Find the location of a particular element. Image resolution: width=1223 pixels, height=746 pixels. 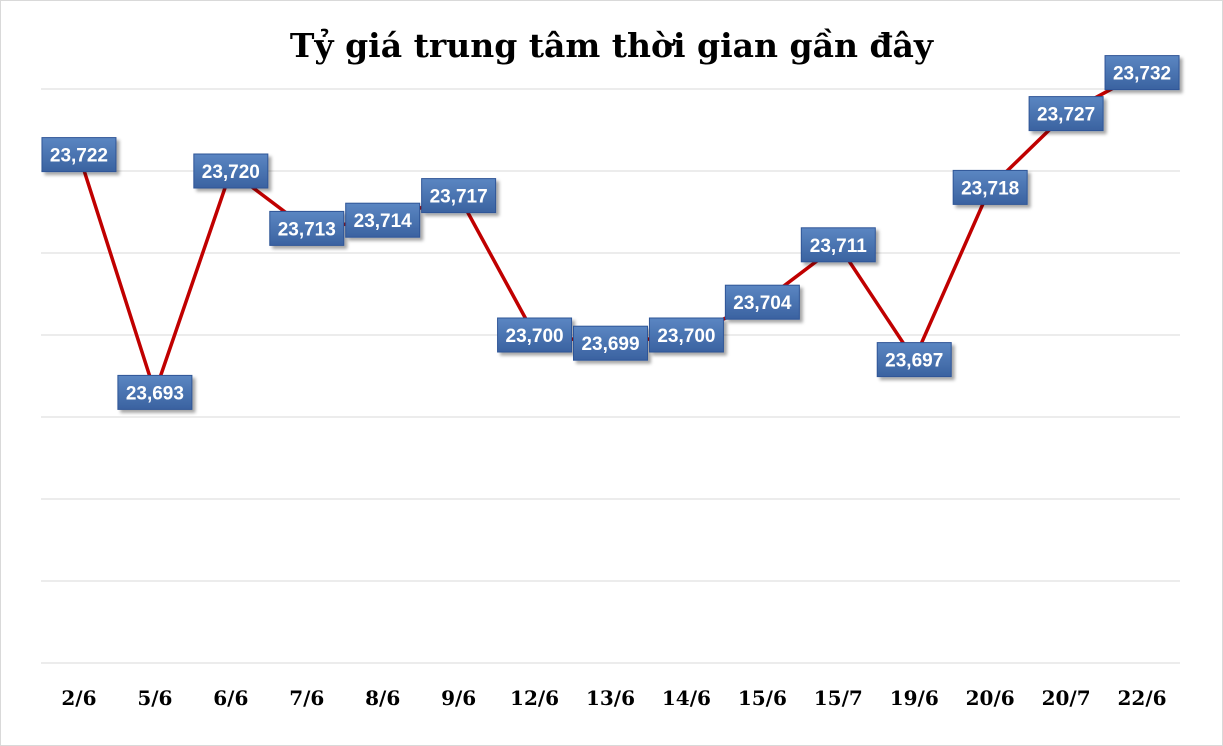

x-tick-label: 7/6 is located at coordinates (306, 698).